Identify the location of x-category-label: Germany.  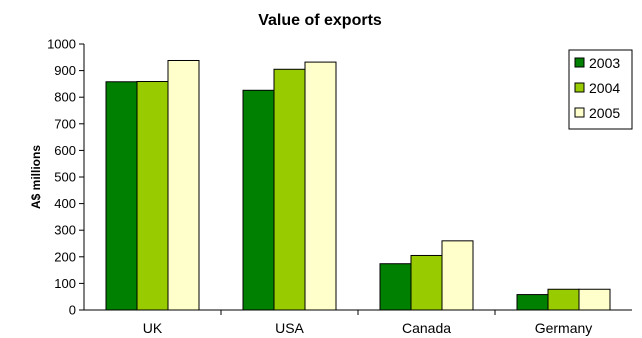
(564, 328).